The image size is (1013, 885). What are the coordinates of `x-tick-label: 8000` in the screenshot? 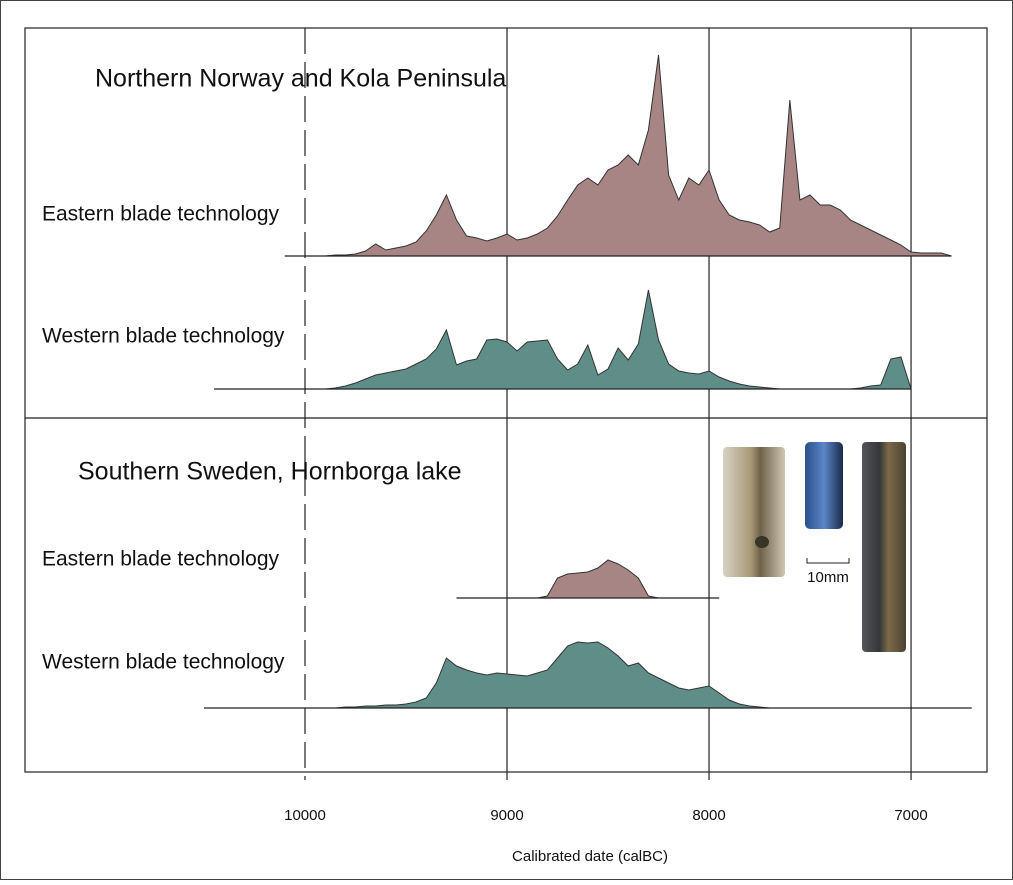 It's located at (708, 815).